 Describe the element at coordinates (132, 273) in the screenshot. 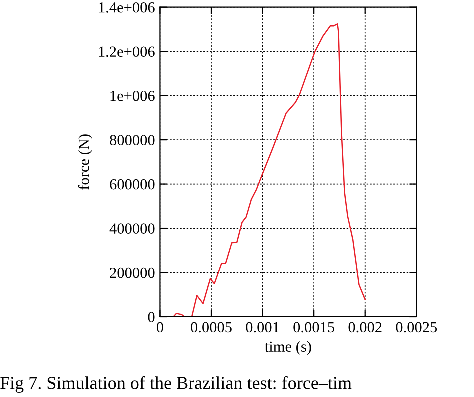

I see `y-tick-label: 200000` at that location.